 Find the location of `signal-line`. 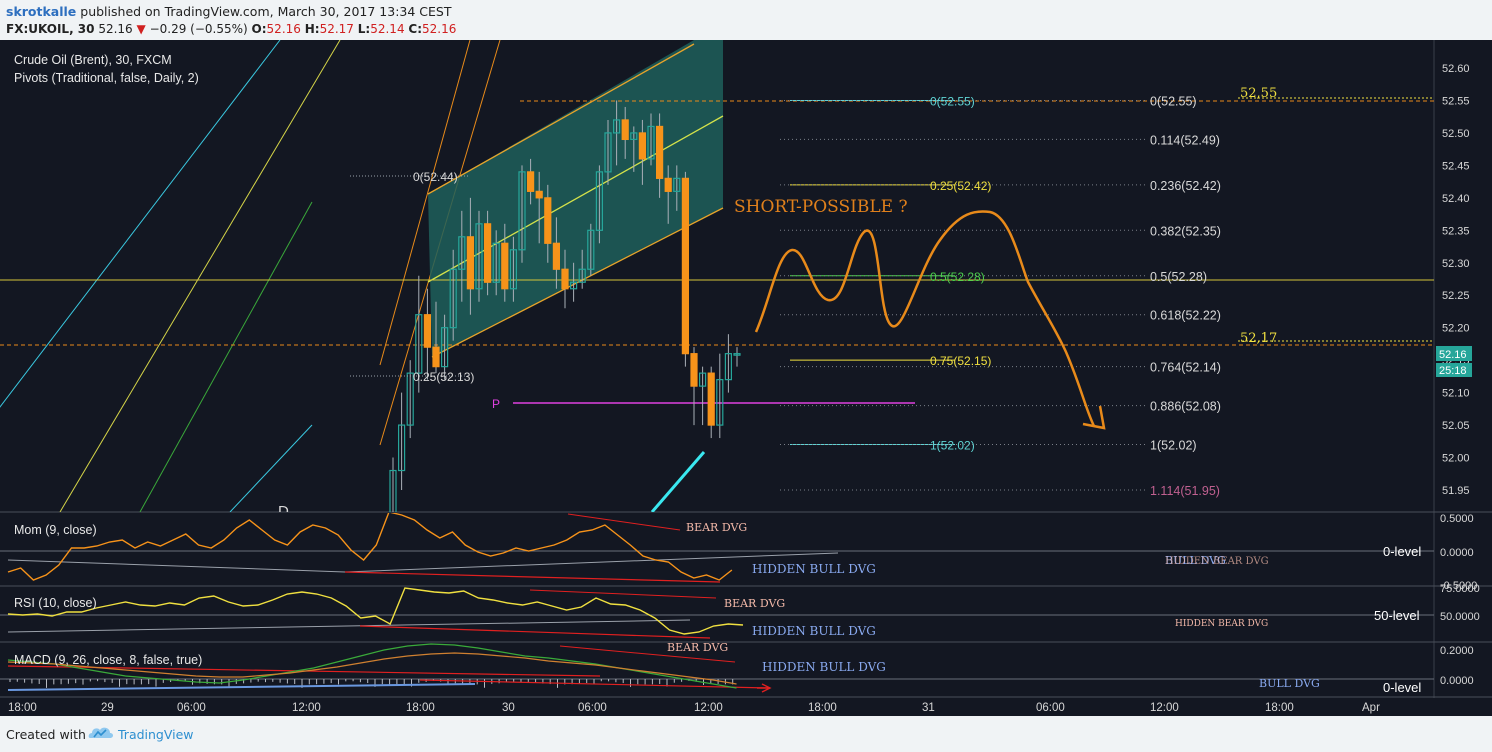

signal-line is located at coordinates (372, 668).